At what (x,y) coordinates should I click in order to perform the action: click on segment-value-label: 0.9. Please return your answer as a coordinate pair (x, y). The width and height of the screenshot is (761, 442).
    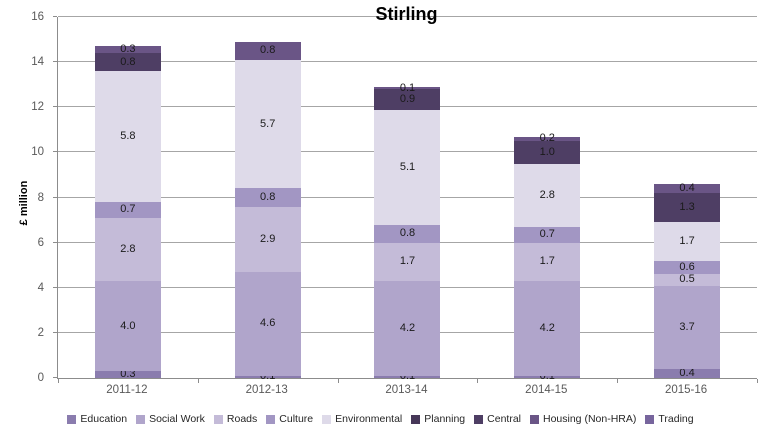
    Looking at the image, I should click on (407, 98).